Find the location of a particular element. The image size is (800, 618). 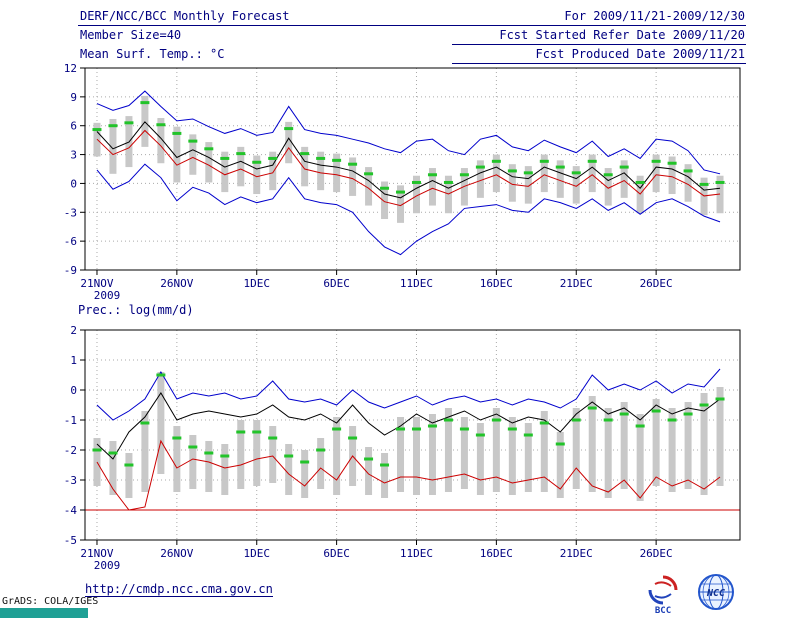

svg-text: 12 is located at coordinates (70, 68).